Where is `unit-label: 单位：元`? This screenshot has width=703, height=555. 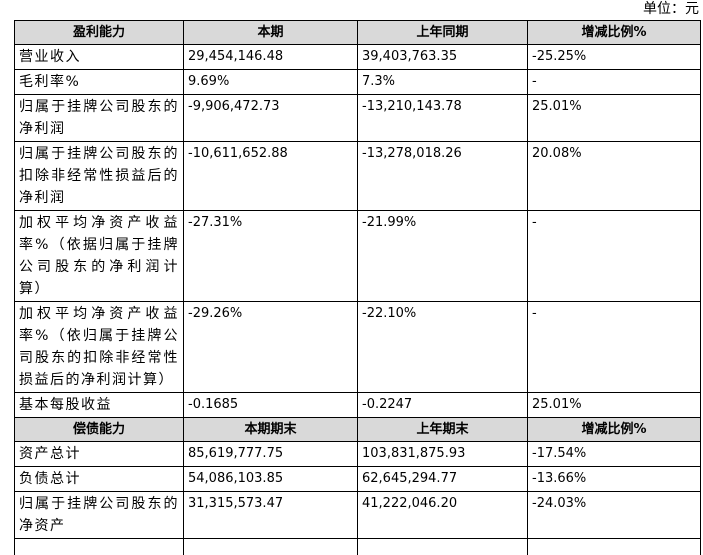
unit-label: 单位：元 is located at coordinates (671, 9).